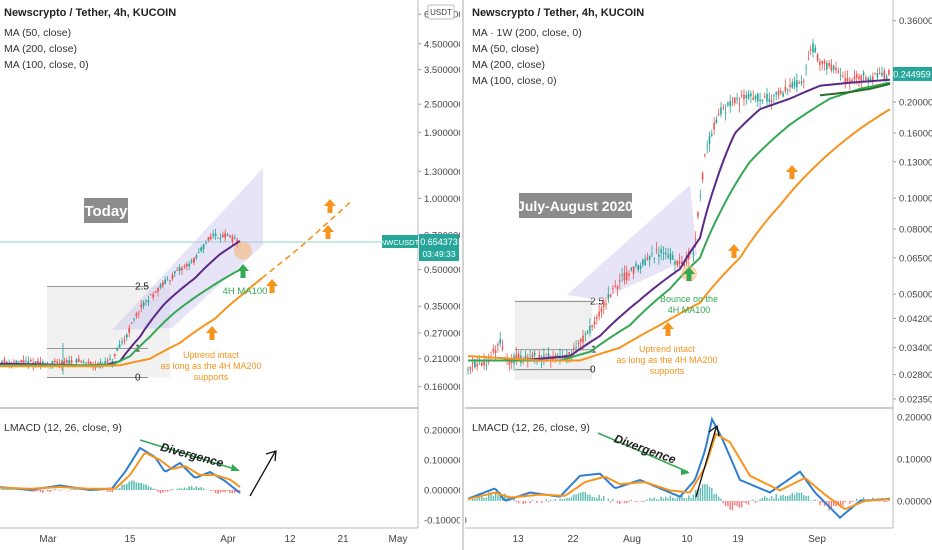  What do you see at coordinates (689, 310) in the screenshot?
I see `bounce-annotation-line: 4H MA100` at bounding box center [689, 310].